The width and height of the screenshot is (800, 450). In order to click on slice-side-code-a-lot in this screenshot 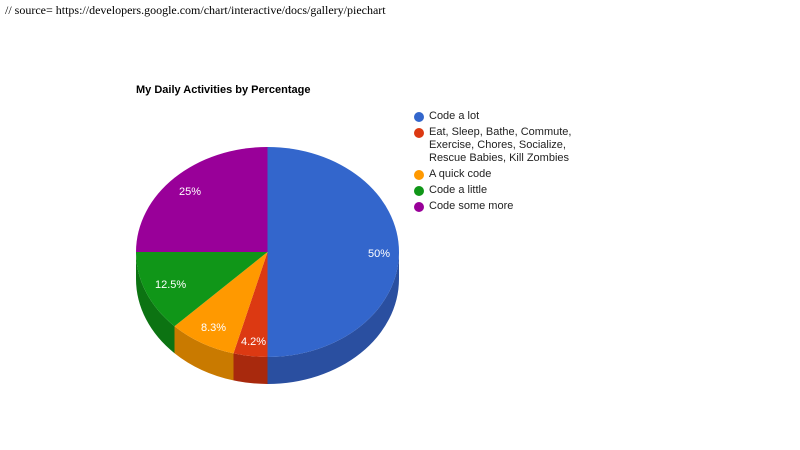, I will do `click(333, 318)`.